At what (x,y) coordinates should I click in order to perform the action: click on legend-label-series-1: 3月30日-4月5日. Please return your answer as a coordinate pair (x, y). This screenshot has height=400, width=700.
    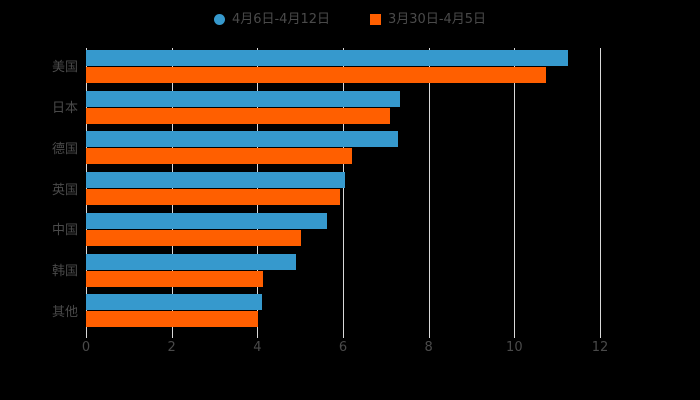
    Looking at the image, I should click on (437, 19).